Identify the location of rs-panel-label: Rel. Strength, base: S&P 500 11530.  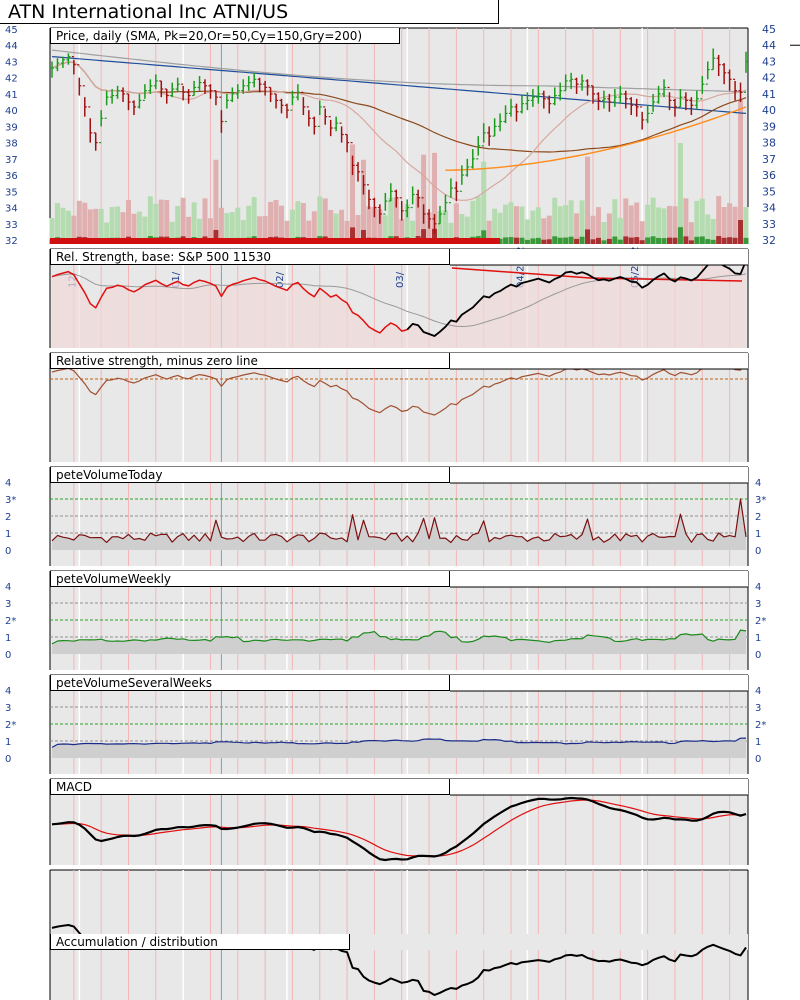
(250, 257).